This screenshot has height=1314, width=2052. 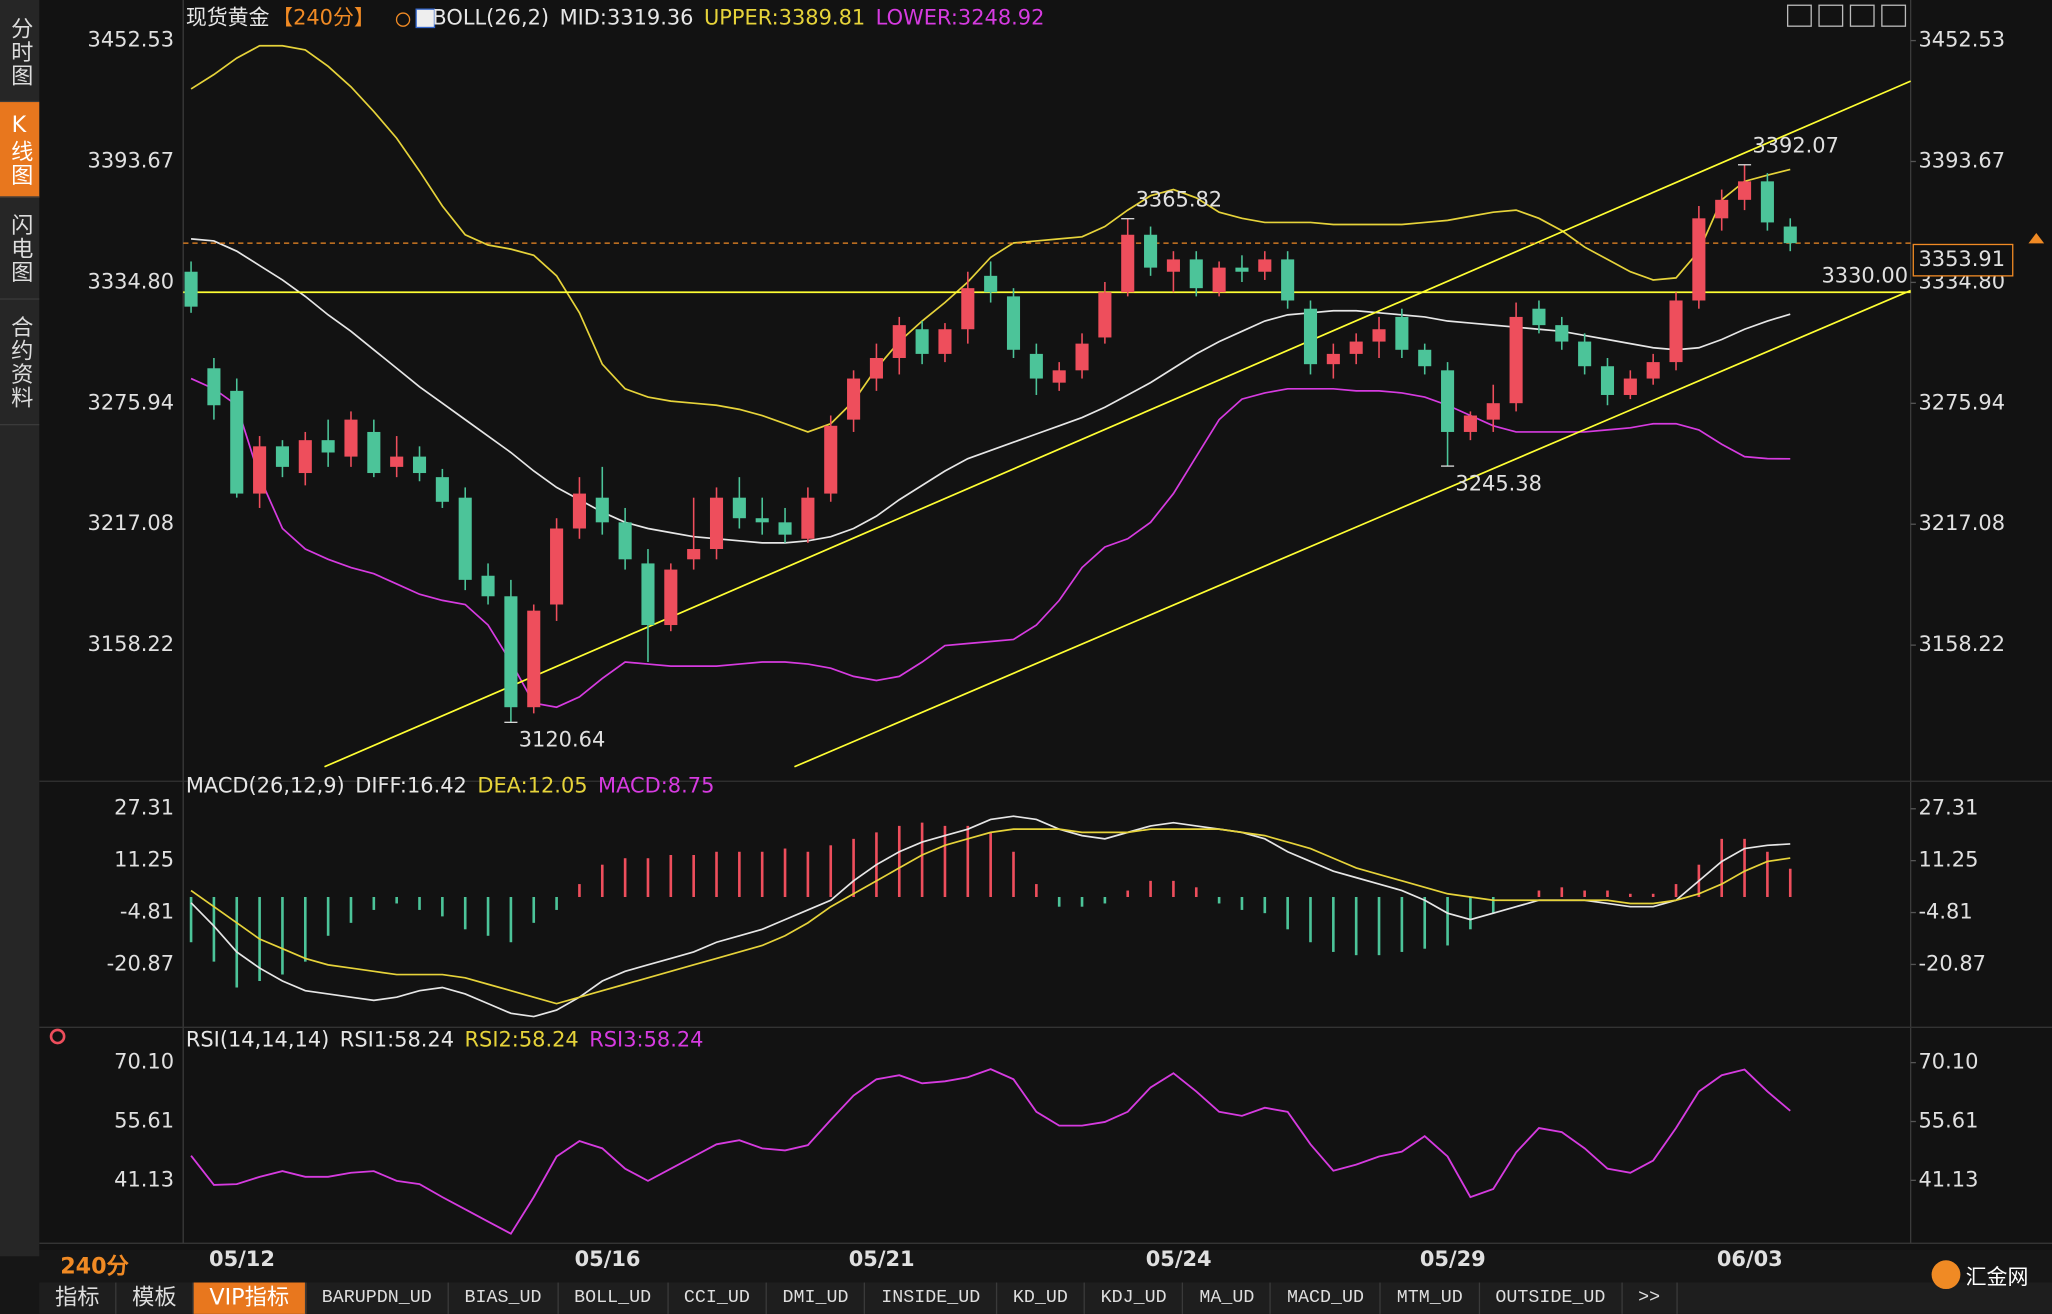 What do you see at coordinates (144, 1121) in the screenshot?
I see `y-tick-label: 55.61` at bounding box center [144, 1121].